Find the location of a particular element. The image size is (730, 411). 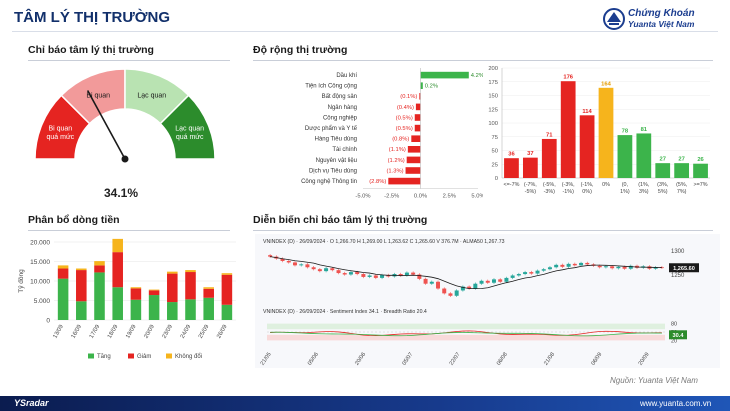

sector-label: Tiện ích Công cộng is located at coordinates (331, 87).